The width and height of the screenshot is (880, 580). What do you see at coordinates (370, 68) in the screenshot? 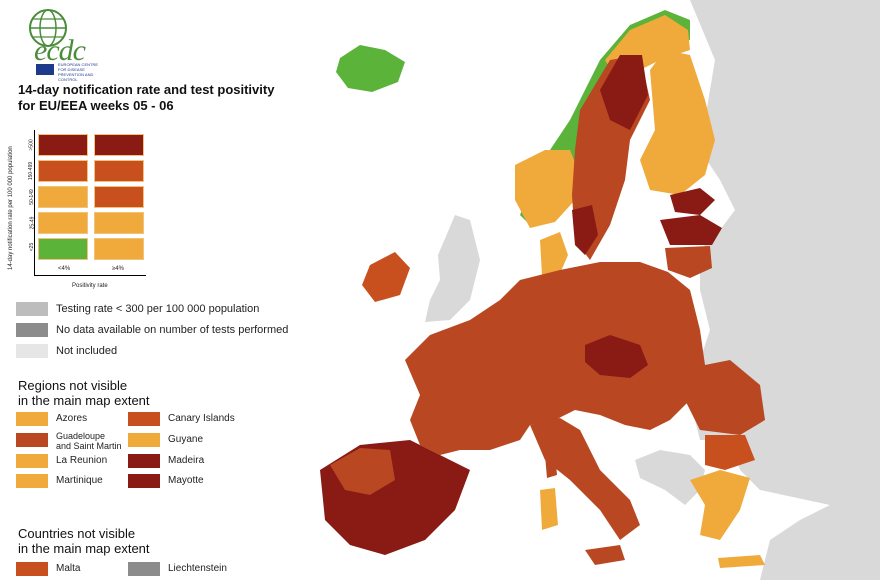
I see `iceland` at bounding box center [370, 68].